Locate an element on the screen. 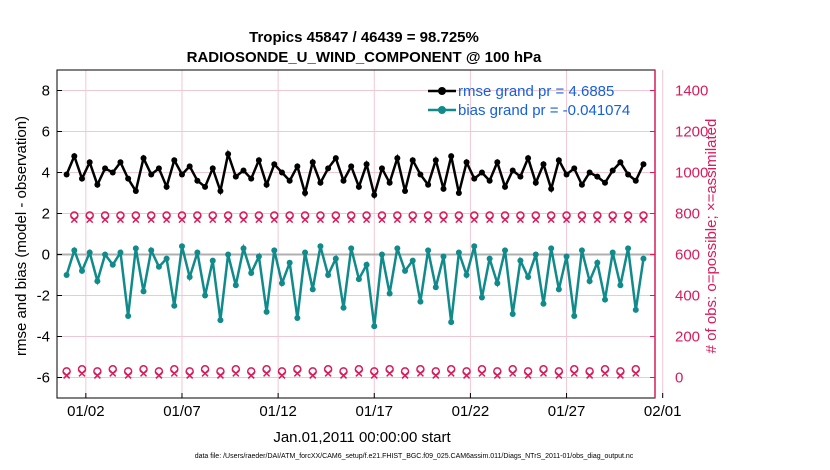  y2-tick-label: 1000 is located at coordinates (691, 173).